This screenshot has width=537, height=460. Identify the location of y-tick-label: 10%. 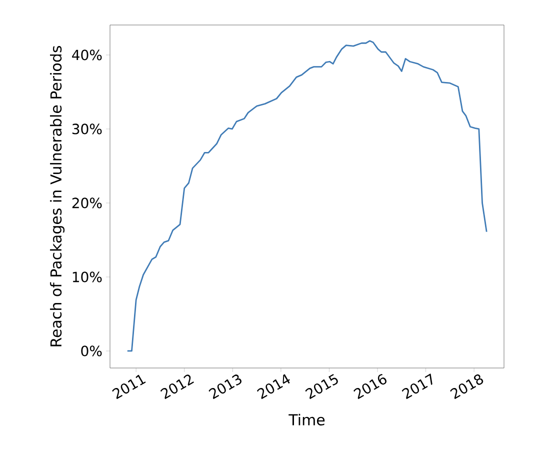
(87, 277).